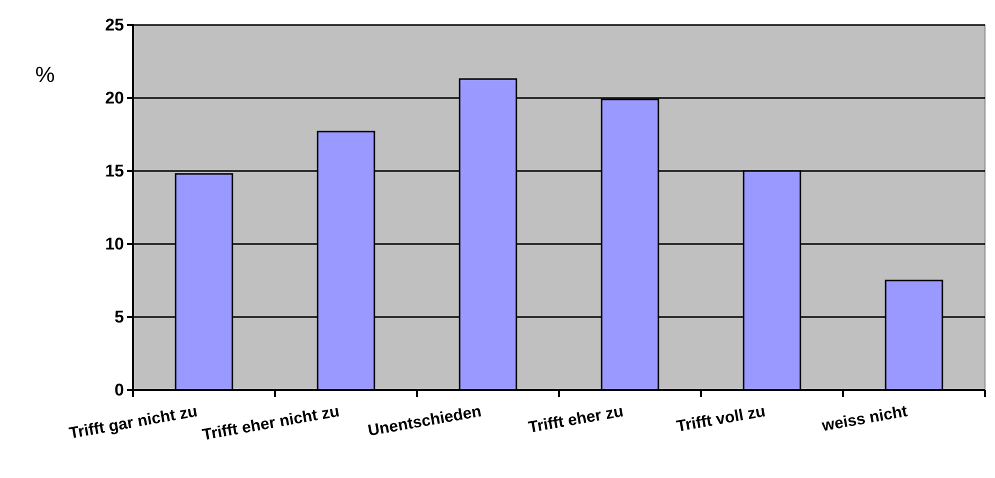  What do you see at coordinates (271, 423) in the screenshot?
I see `x-tick-label: Trifft eher nicht zu` at bounding box center [271, 423].